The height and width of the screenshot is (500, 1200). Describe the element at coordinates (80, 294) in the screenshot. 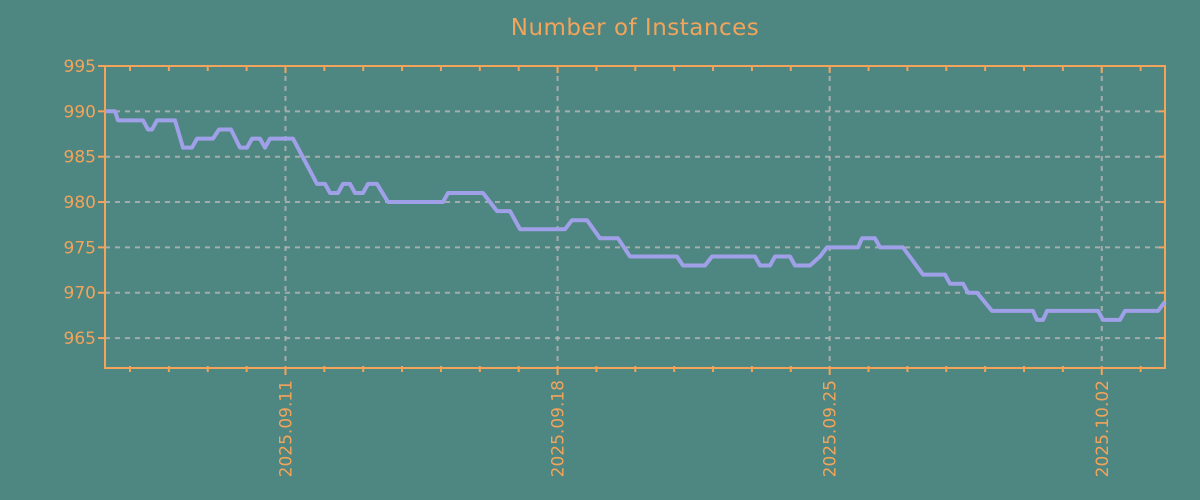

I see `y-tick-label: 970` at that location.